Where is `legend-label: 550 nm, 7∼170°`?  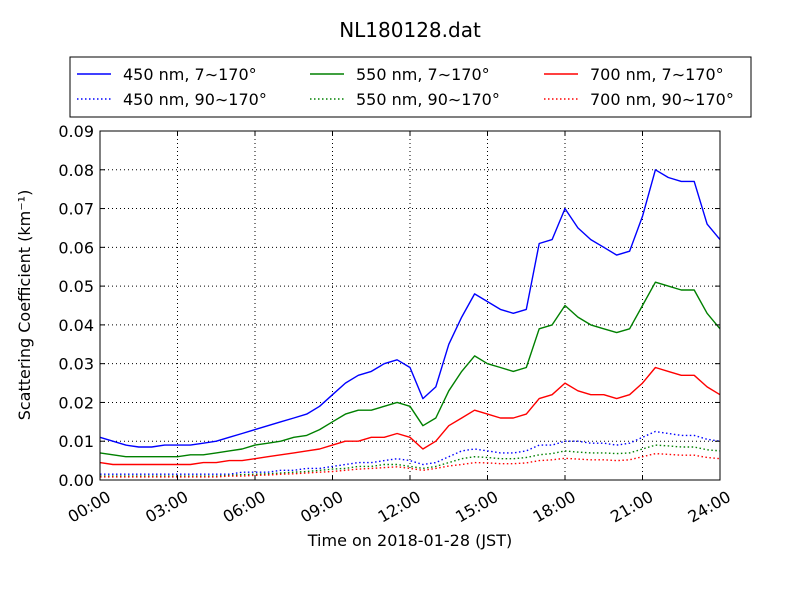 legend-label: 550 nm, 7∼170° is located at coordinates (423, 74).